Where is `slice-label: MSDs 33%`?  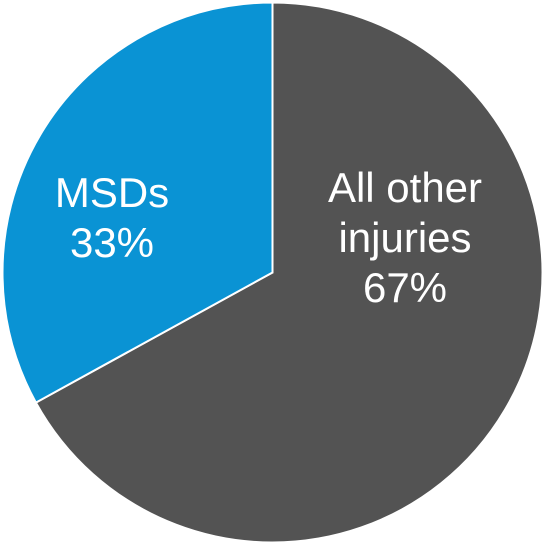 slice-label: MSDs 33% is located at coordinates (112, 218).